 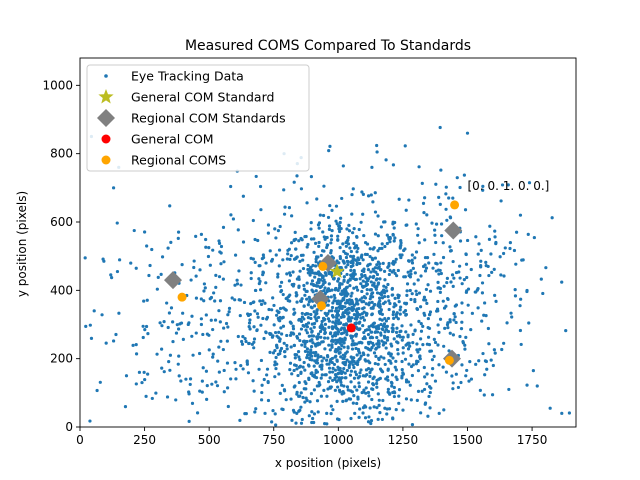 What do you see at coordinates (467, 440) in the screenshot?
I see `x-tick-label: 1500` at bounding box center [467, 440].